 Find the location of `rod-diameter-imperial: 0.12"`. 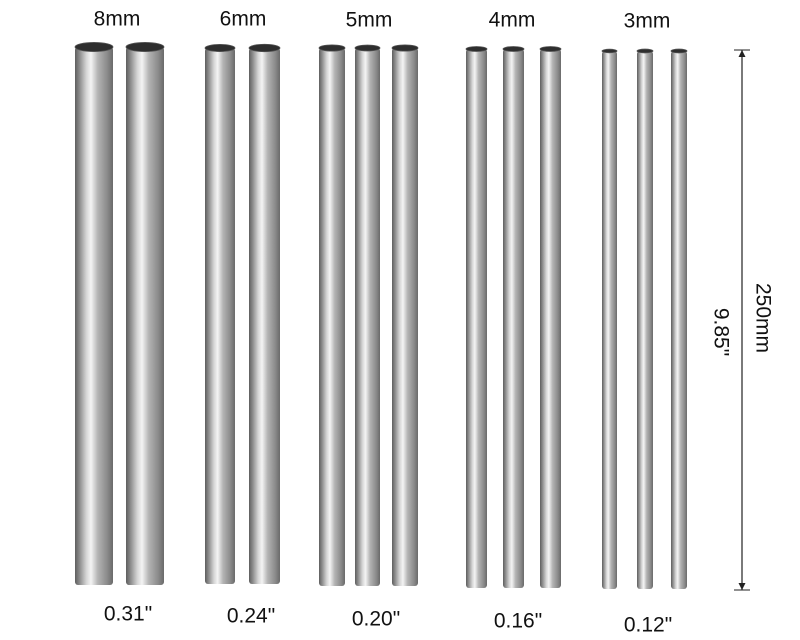

rod-diameter-imperial: 0.12" is located at coordinates (648, 625).